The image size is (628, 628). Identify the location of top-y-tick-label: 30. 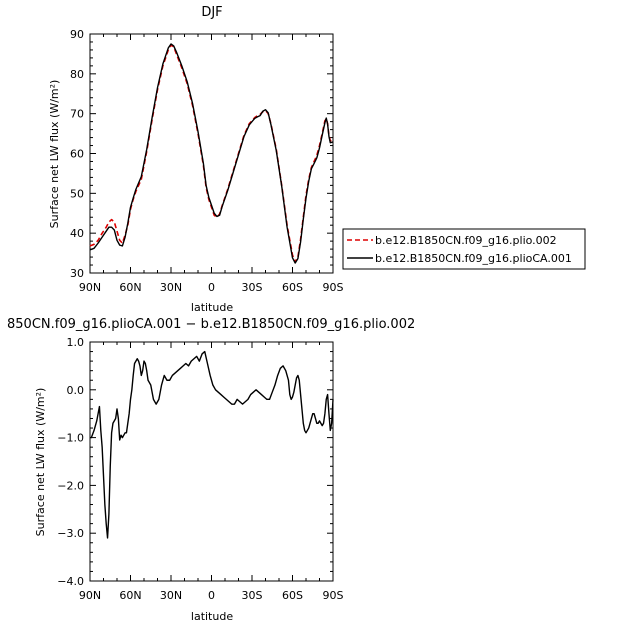
(77, 273).